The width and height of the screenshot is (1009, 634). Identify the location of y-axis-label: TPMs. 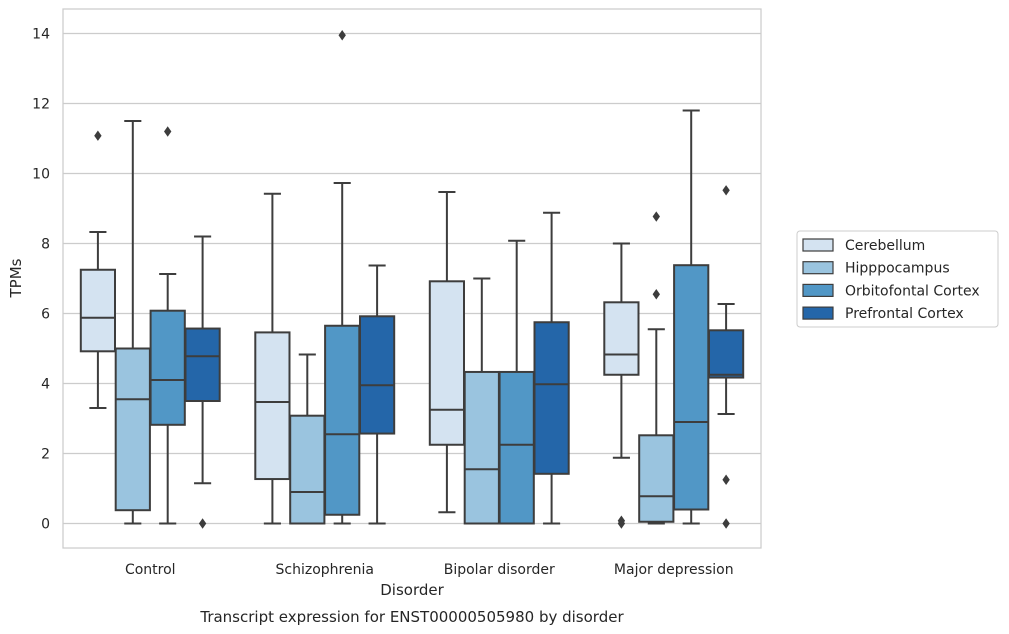
(16, 278).